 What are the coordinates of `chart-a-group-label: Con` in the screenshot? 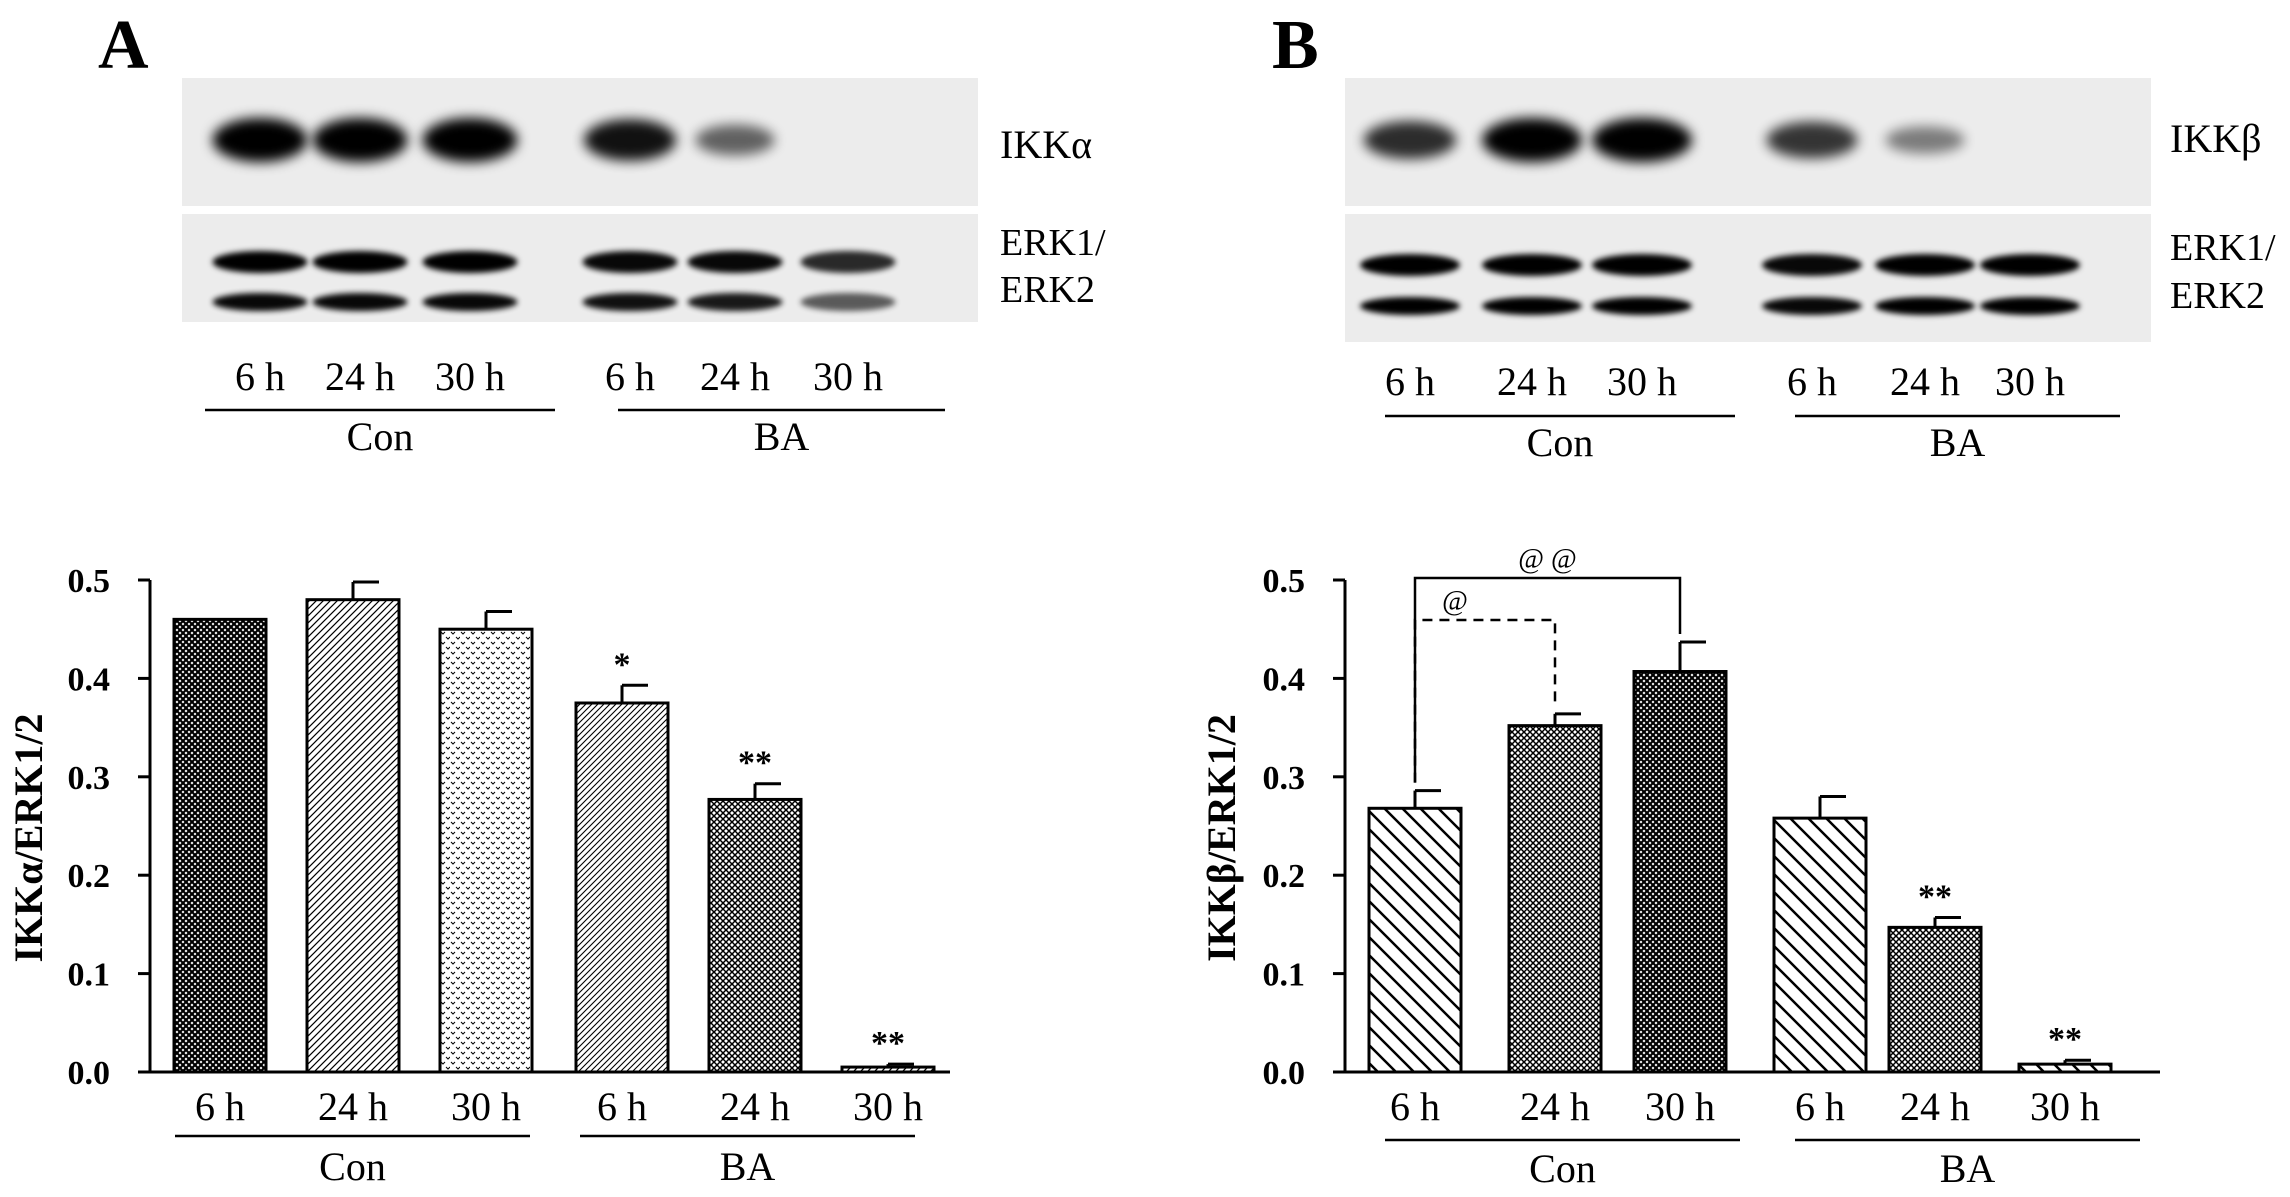 It's located at (352, 1166).